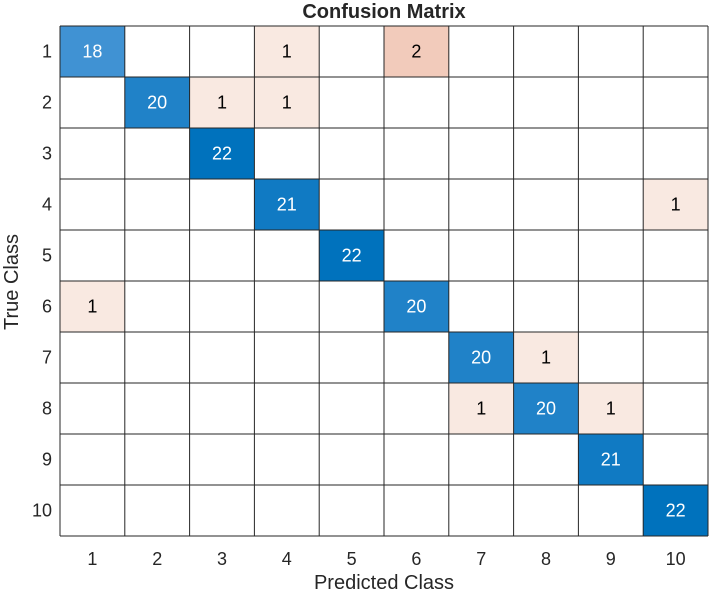  What do you see at coordinates (481, 102) in the screenshot?
I see `cell-r2-c7` at bounding box center [481, 102].